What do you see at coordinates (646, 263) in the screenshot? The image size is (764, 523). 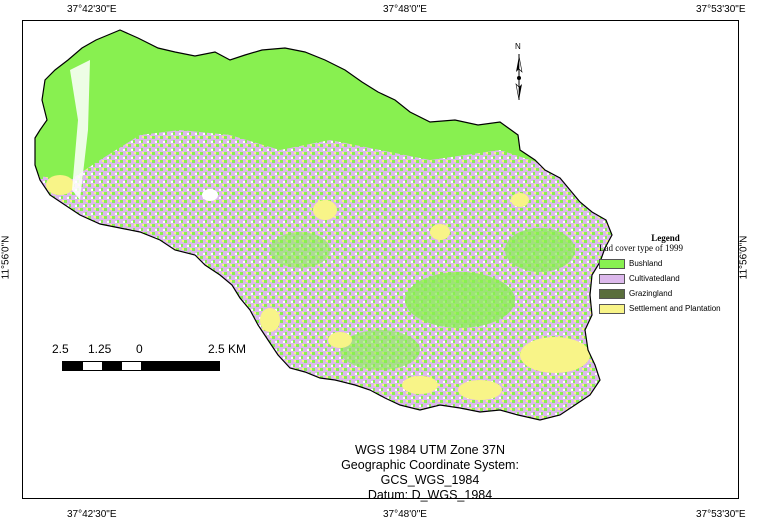 I see `legend-label-bushland: Bushland` at bounding box center [646, 263].